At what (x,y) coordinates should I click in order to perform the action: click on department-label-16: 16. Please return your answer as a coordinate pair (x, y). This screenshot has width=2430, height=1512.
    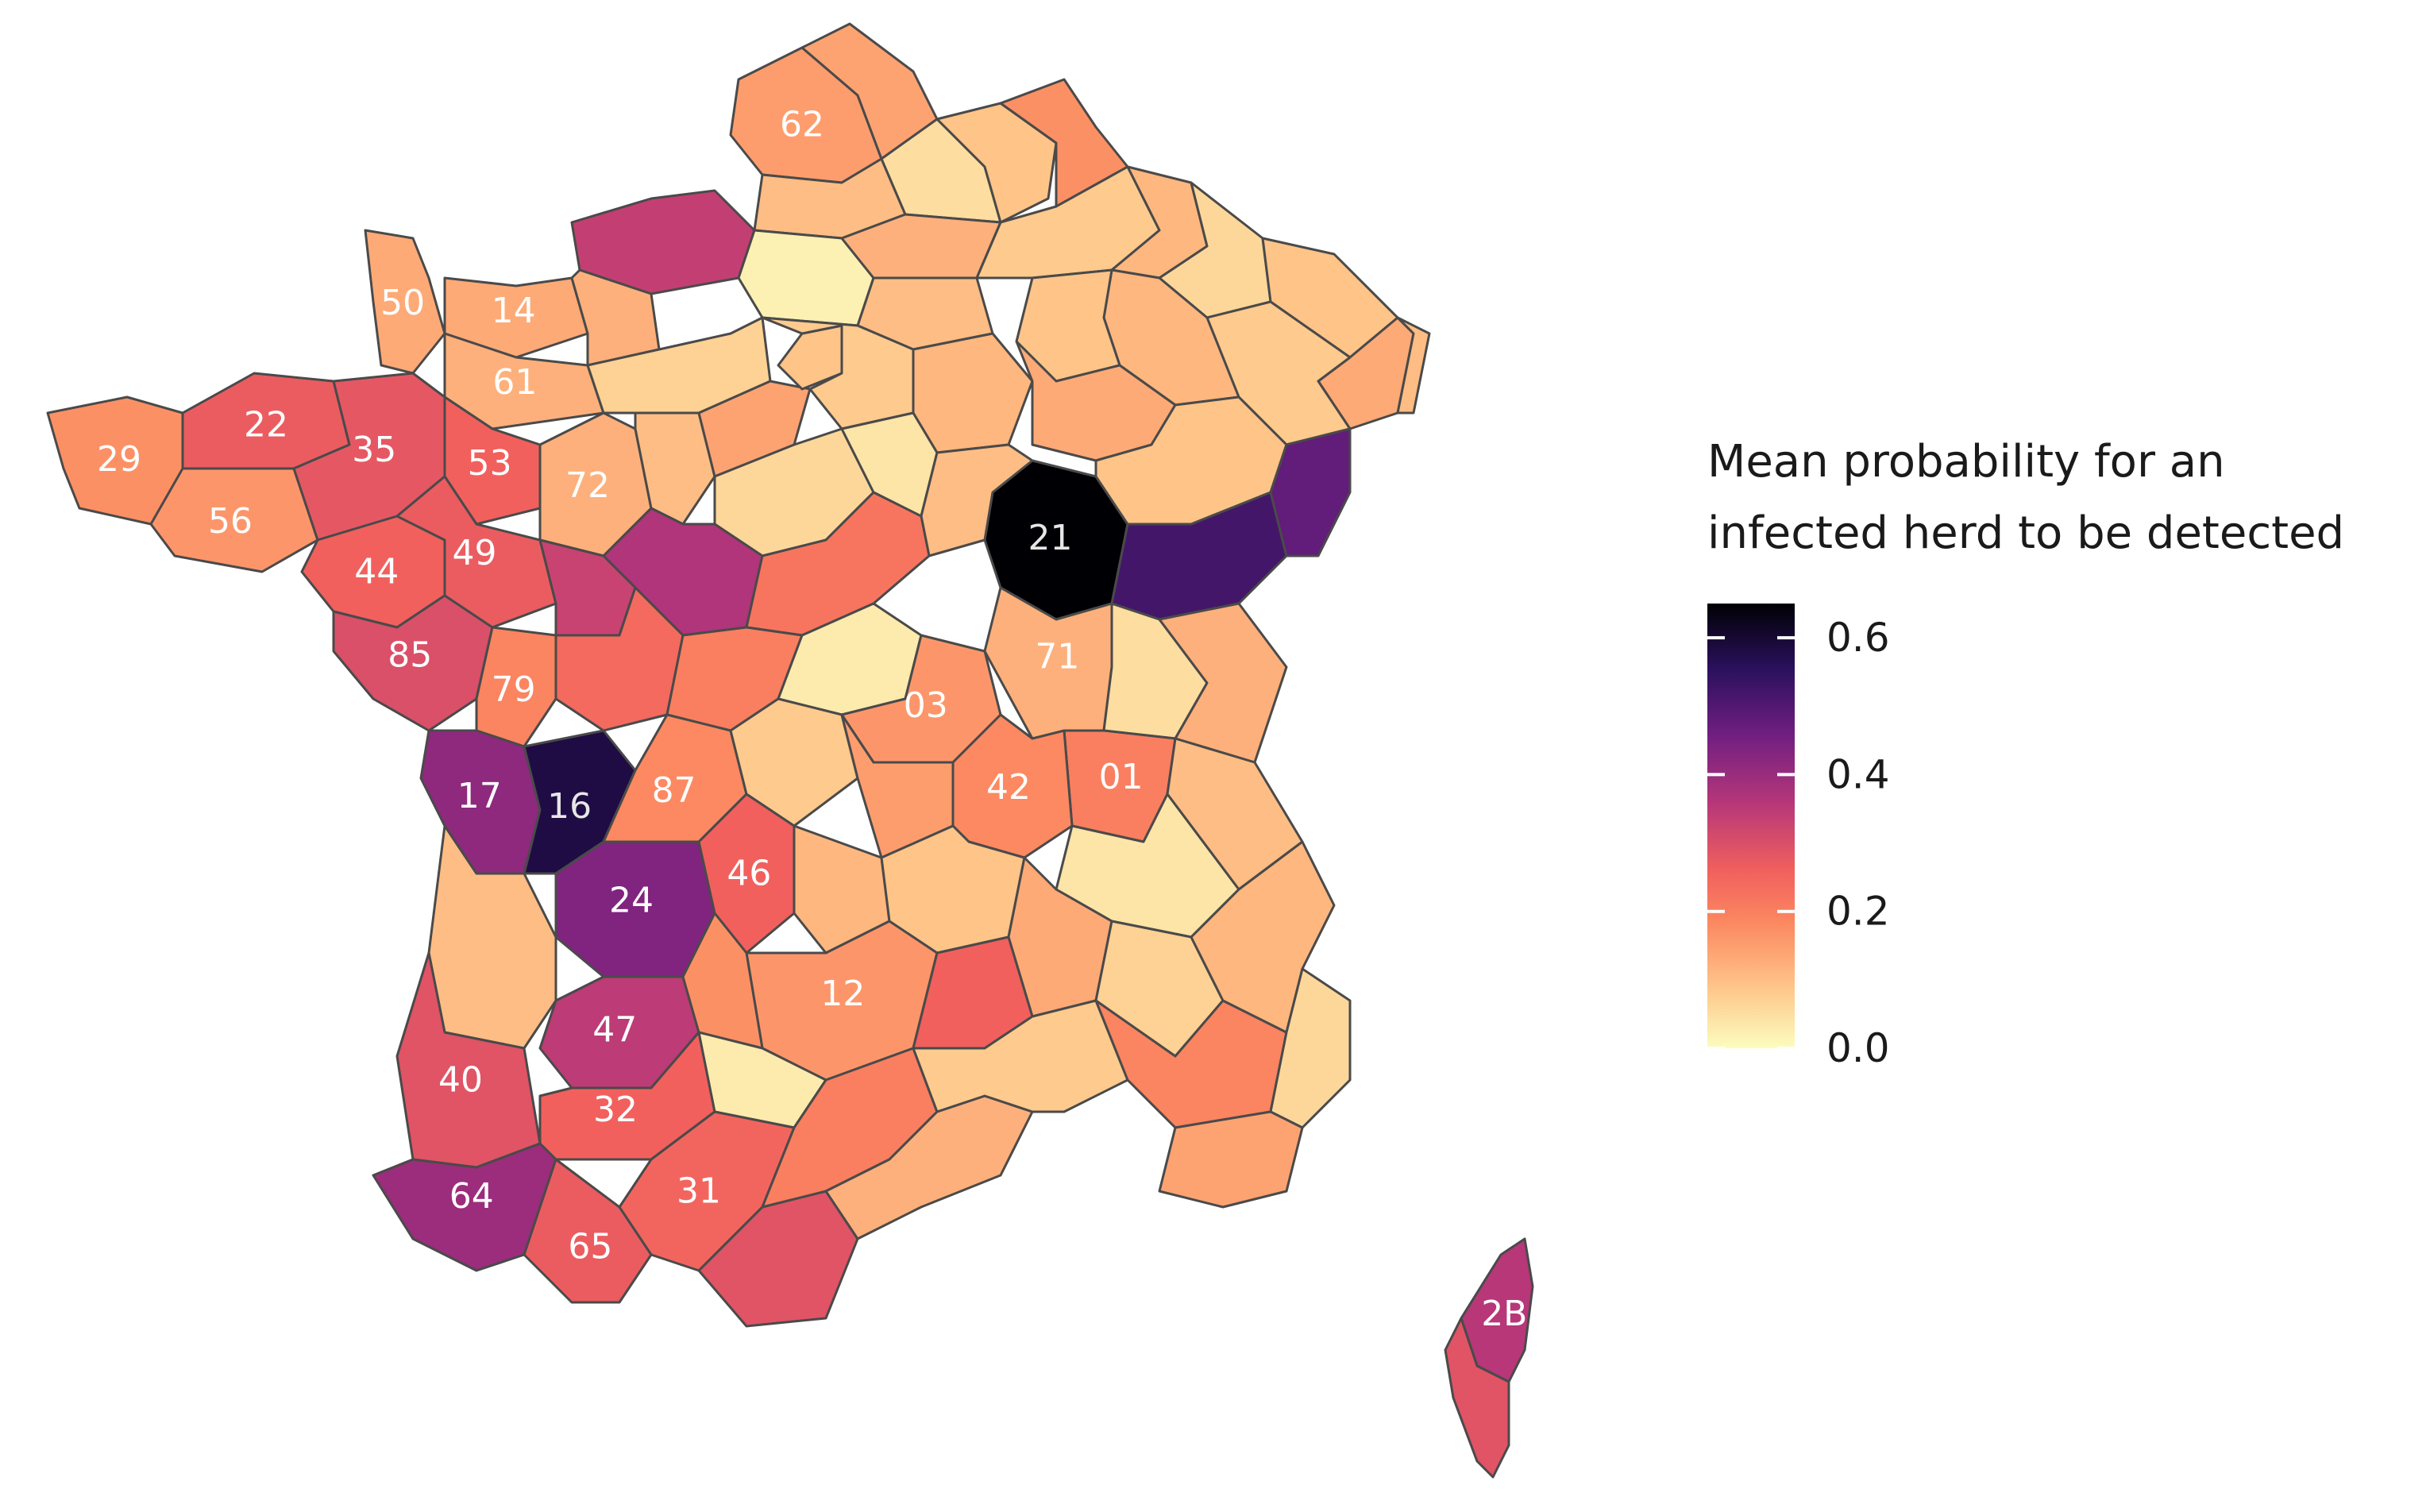
    Looking at the image, I should click on (569, 806).